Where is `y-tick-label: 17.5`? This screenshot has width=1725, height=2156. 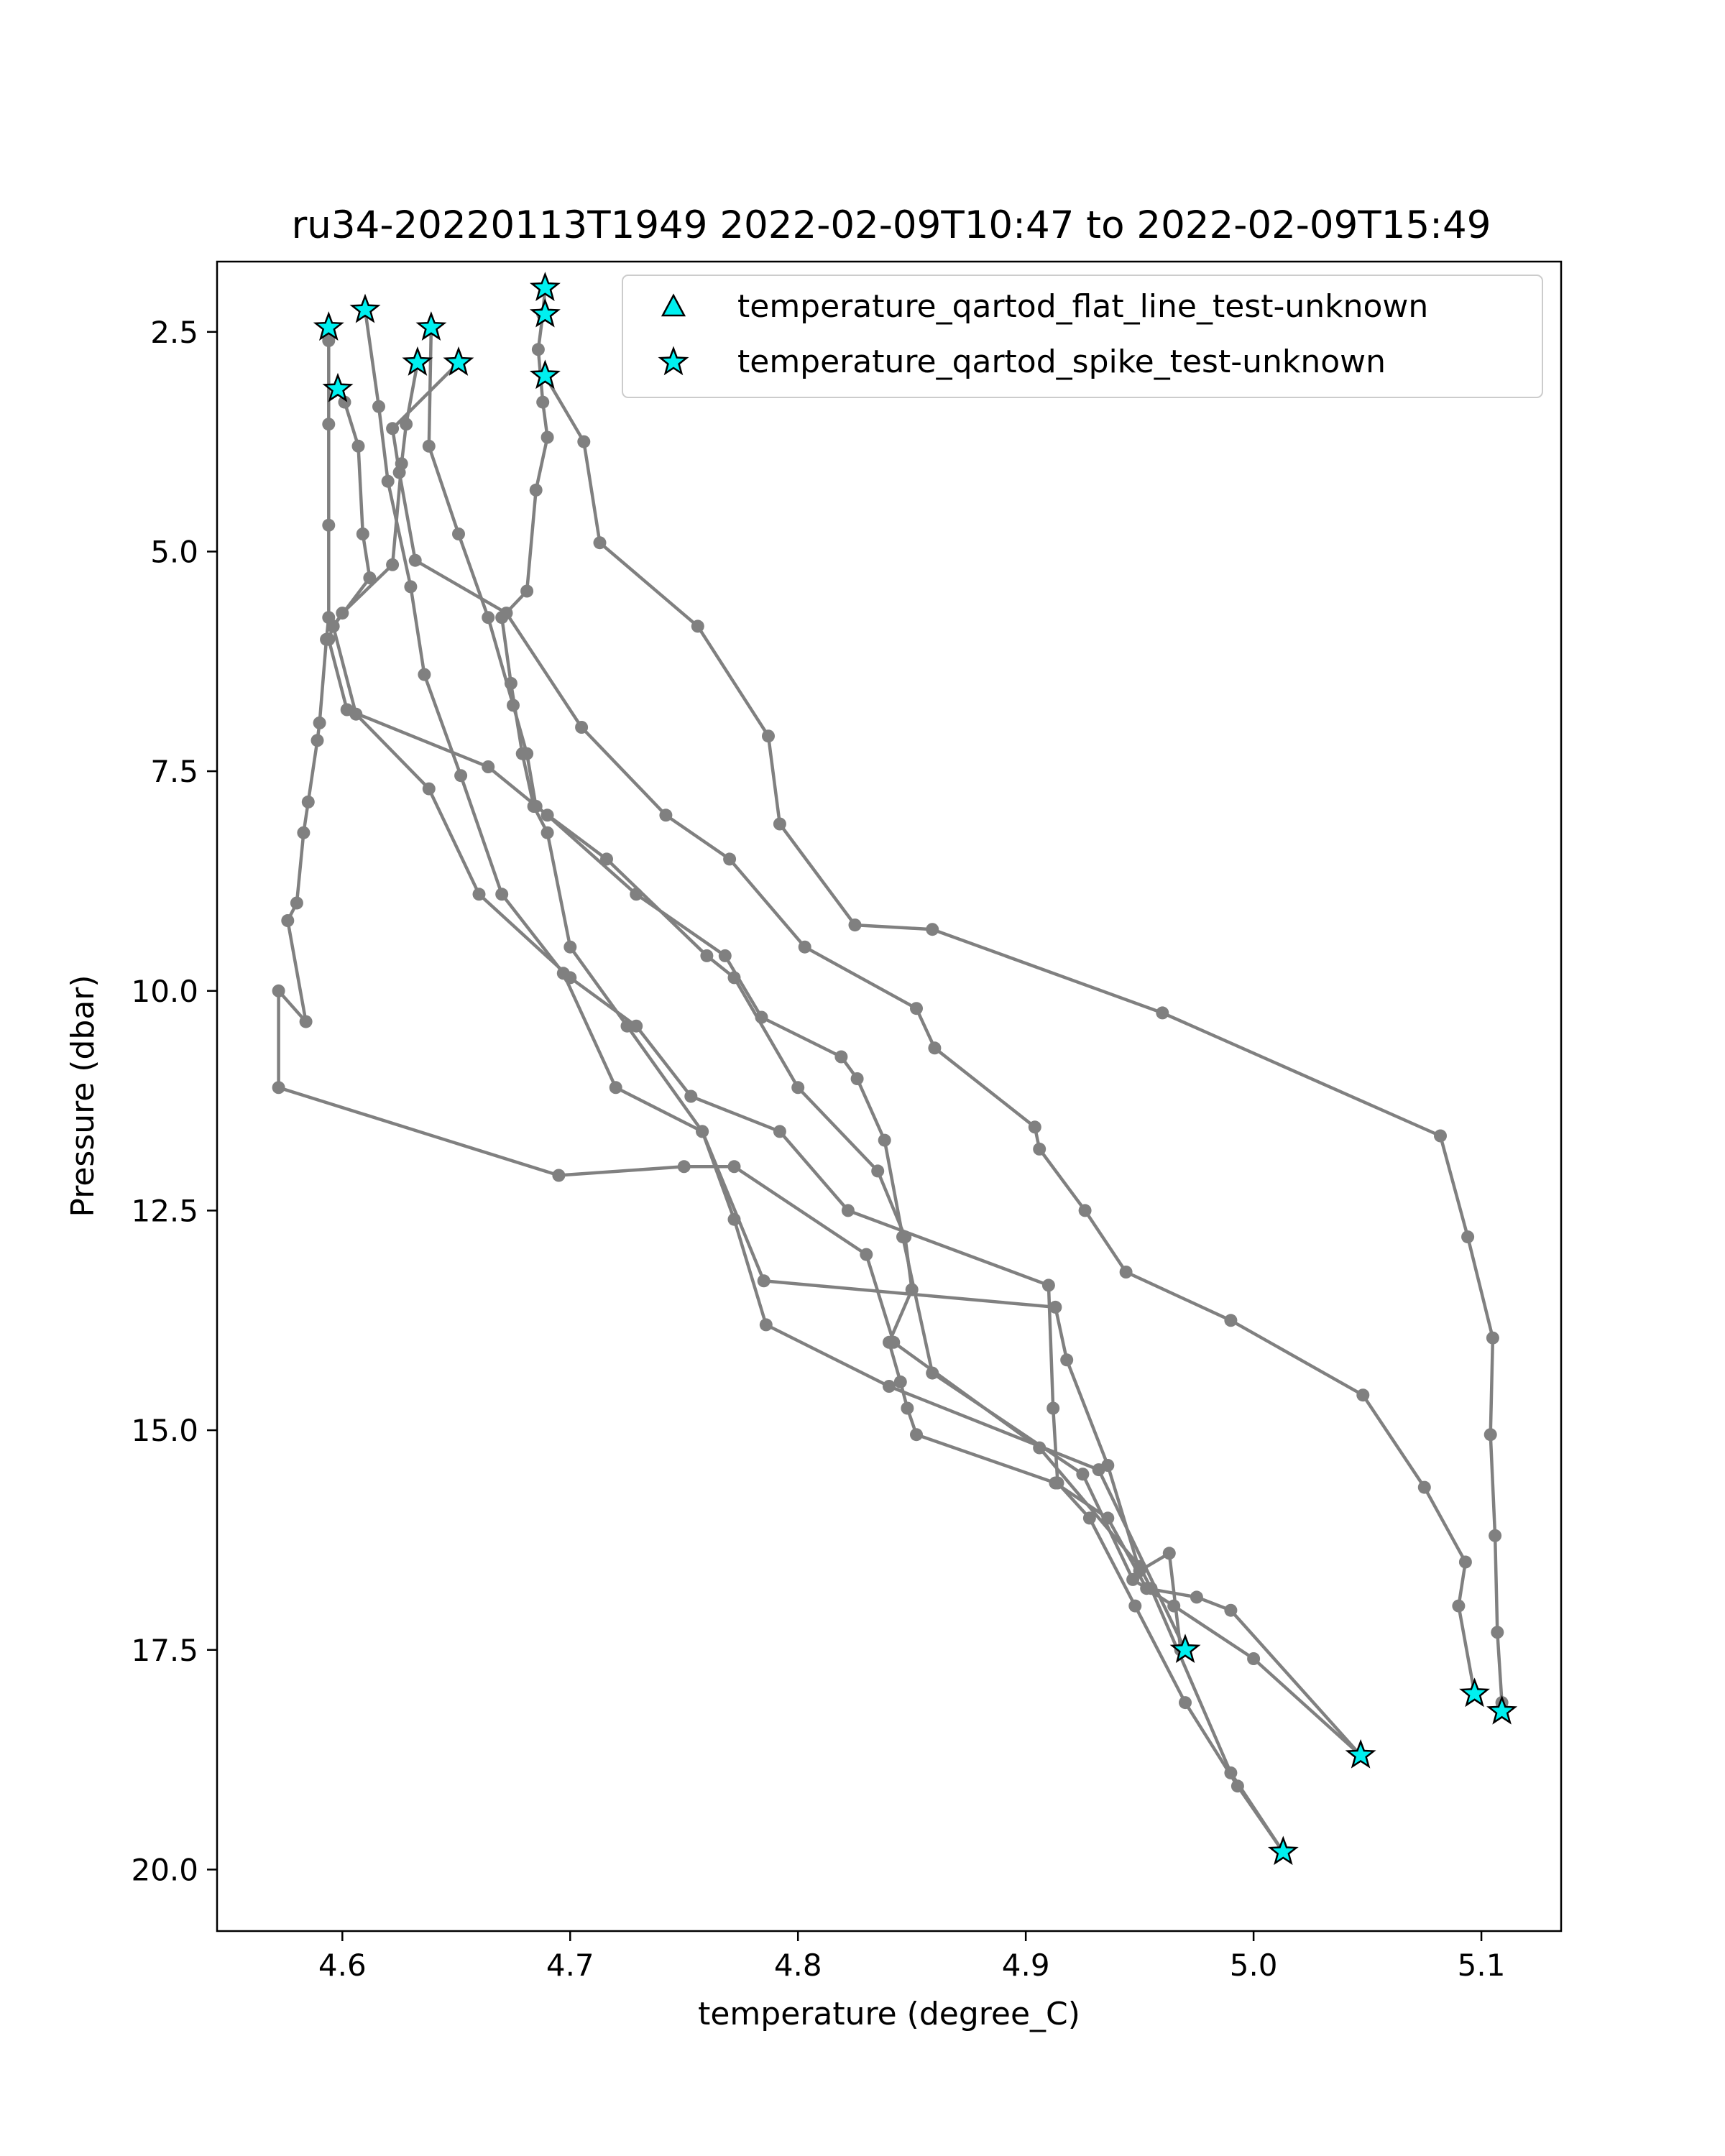
y-tick-label: 17.5 is located at coordinates (164, 1651).